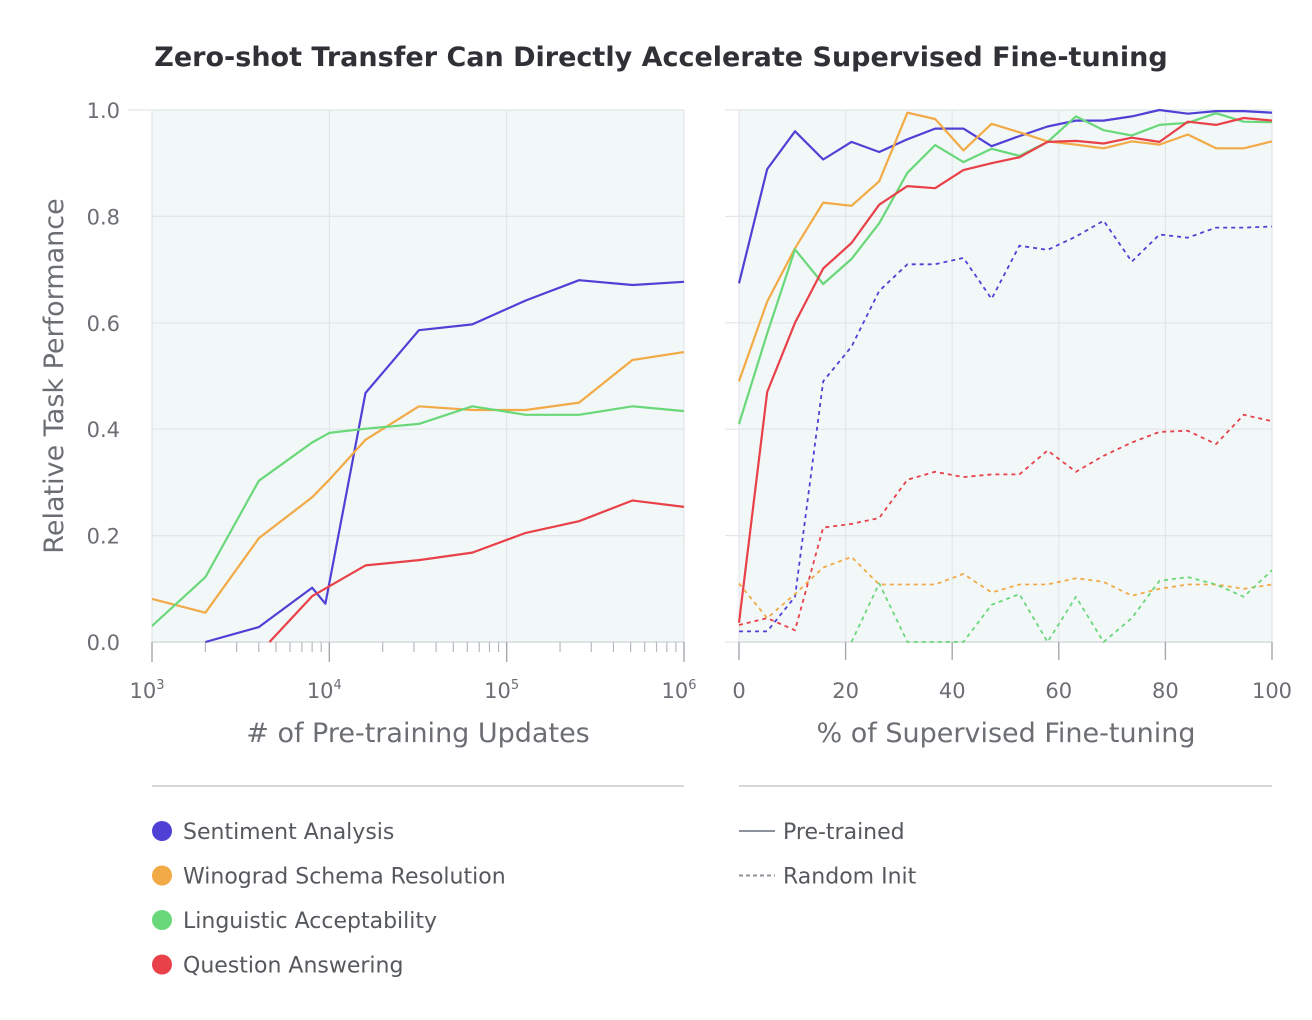 The height and width of the screenshot is (1020, 1312). I want to click on x-tick-label: 10⁴, so click(324, 690).